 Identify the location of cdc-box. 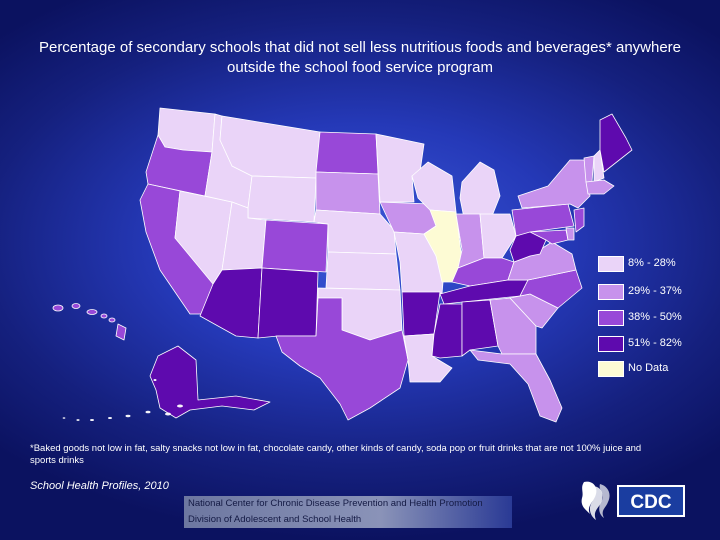
(651, 501).